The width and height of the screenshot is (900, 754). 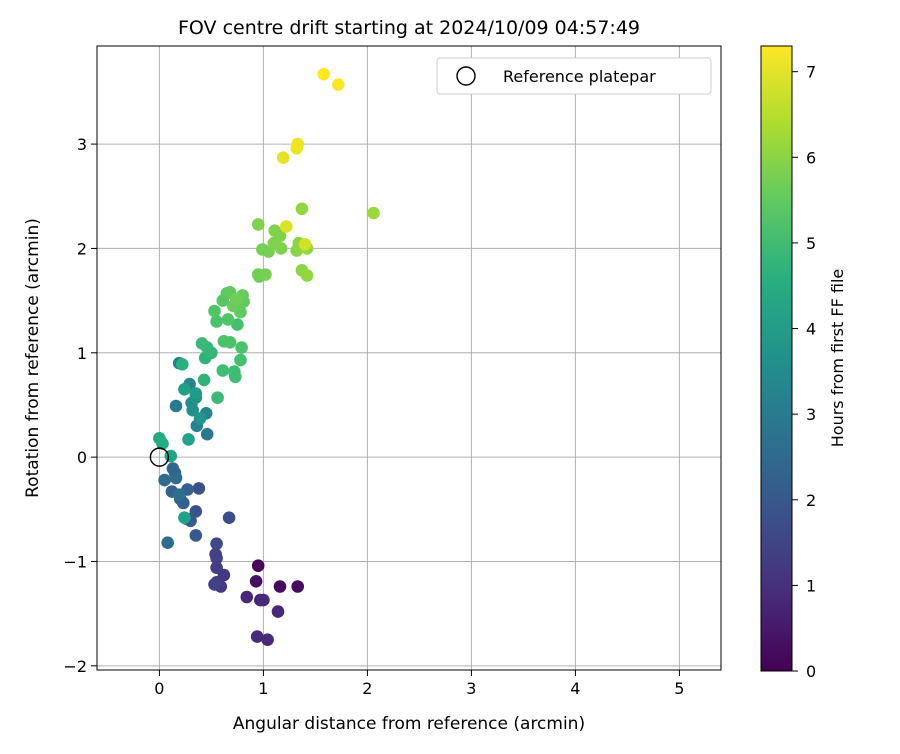 What do you see at coordinates (75, 561) in the screenshot?
I see `y-tick-label: −1` at bounding box center [75, 561].